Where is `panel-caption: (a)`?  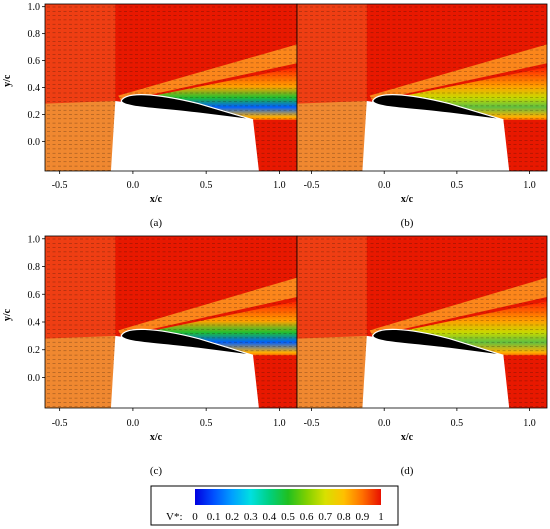 panel-caption: (a) is located at coordinates (156, 223).